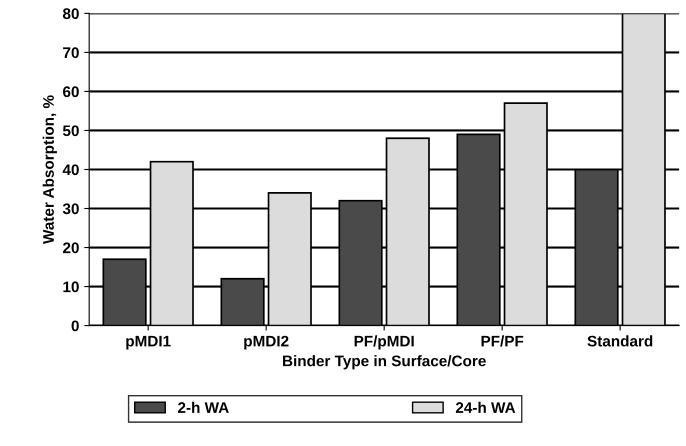  Describe the element at coordinates (266, 343) in the screenshot. I see `x-tick-label: pMDI2` at that location.